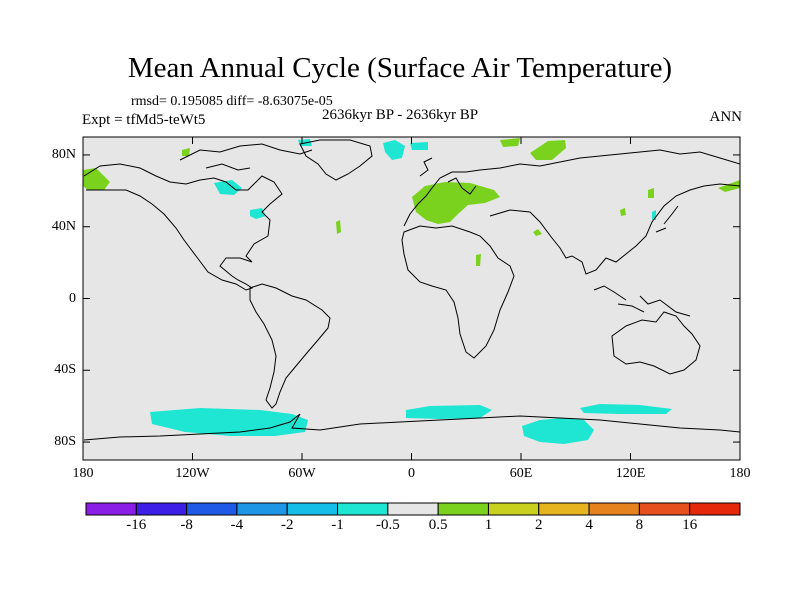  What do you see at coordinates (458, 292) in the screenshot?
I see `coast-africa` at bounding box center [458, 292].